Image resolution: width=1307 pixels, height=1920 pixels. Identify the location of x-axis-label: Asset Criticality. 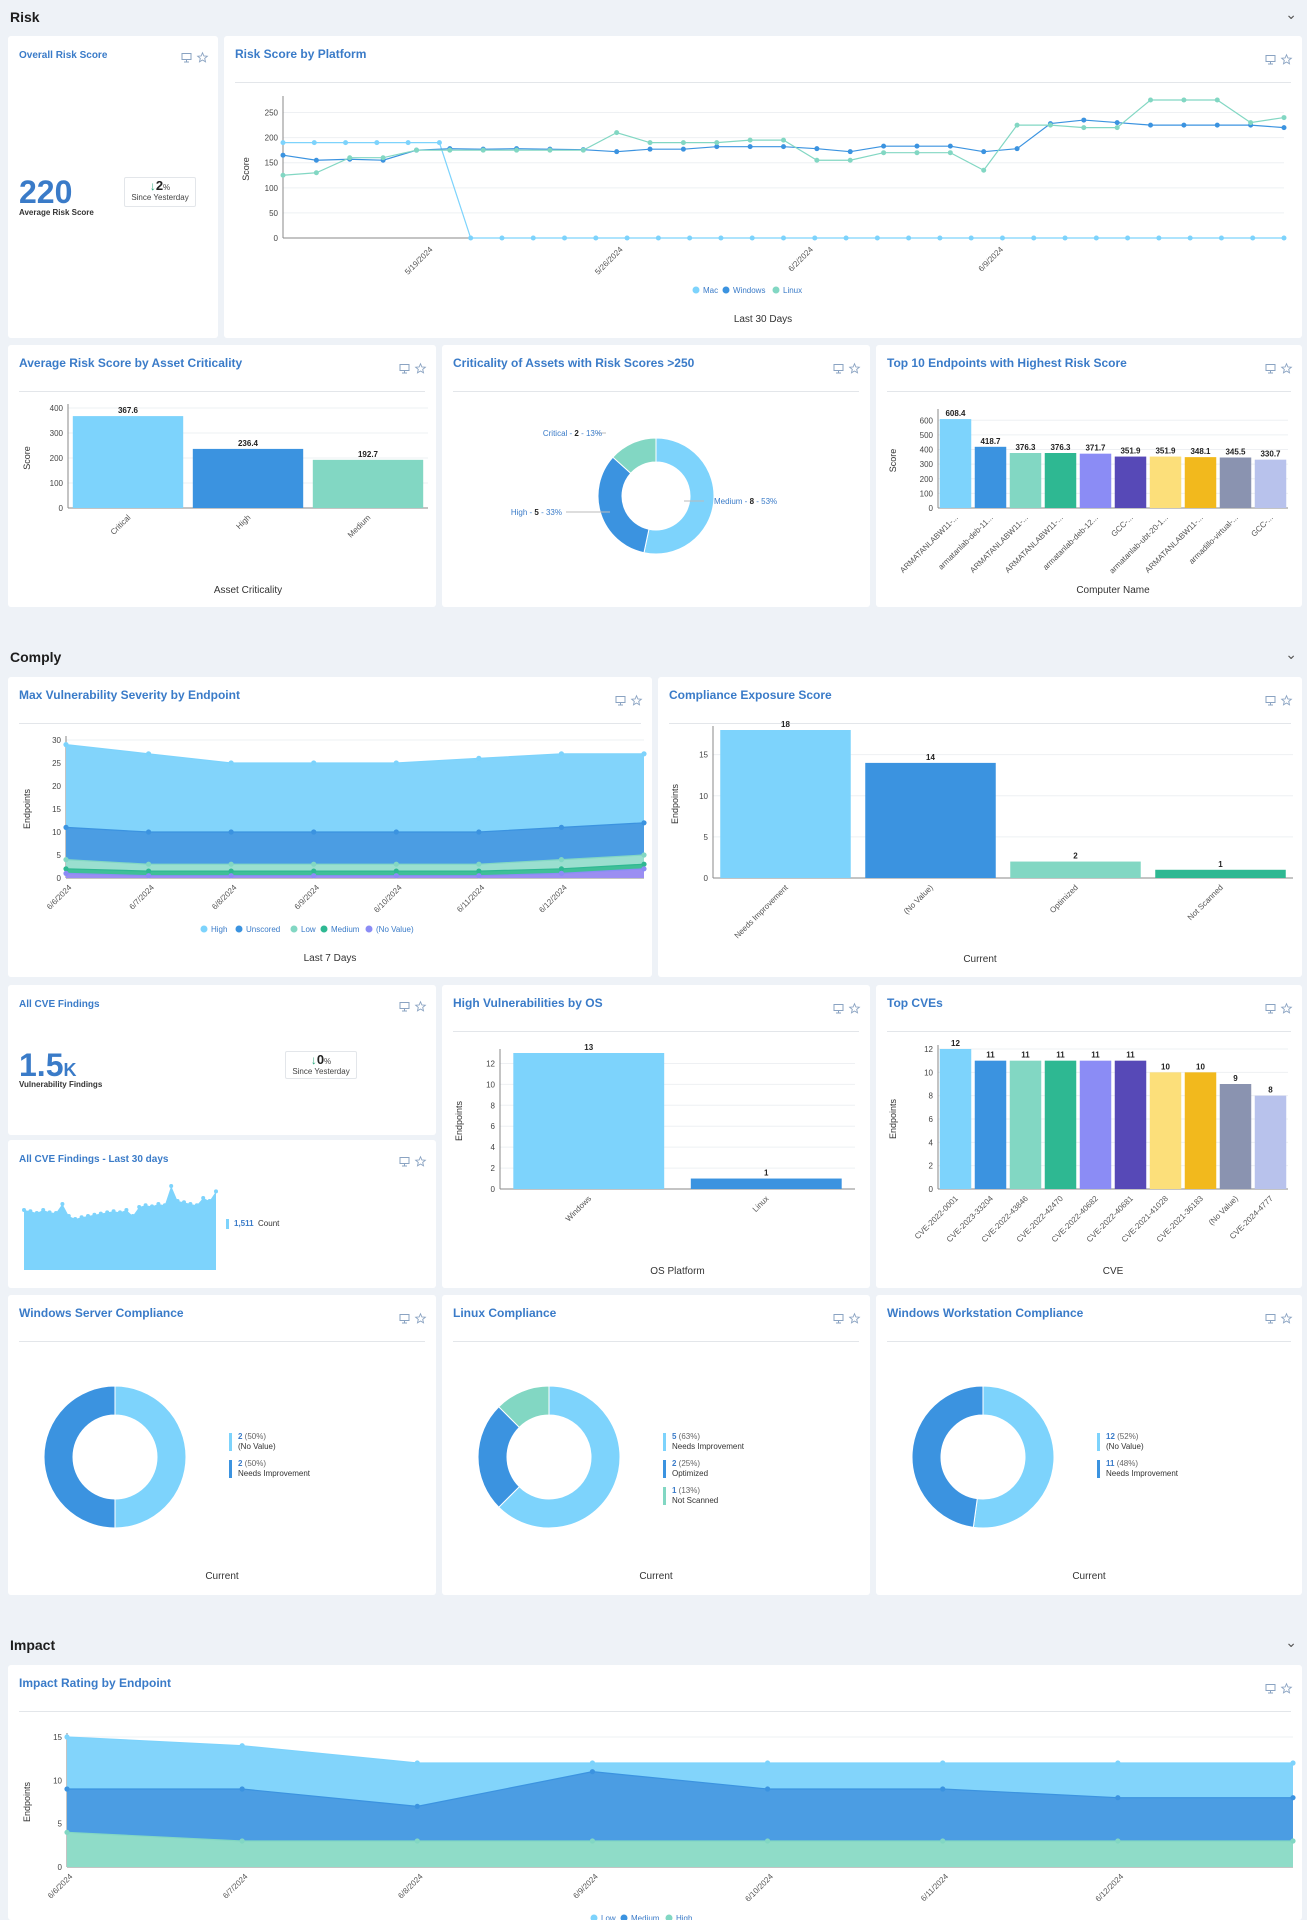
(248, 590).